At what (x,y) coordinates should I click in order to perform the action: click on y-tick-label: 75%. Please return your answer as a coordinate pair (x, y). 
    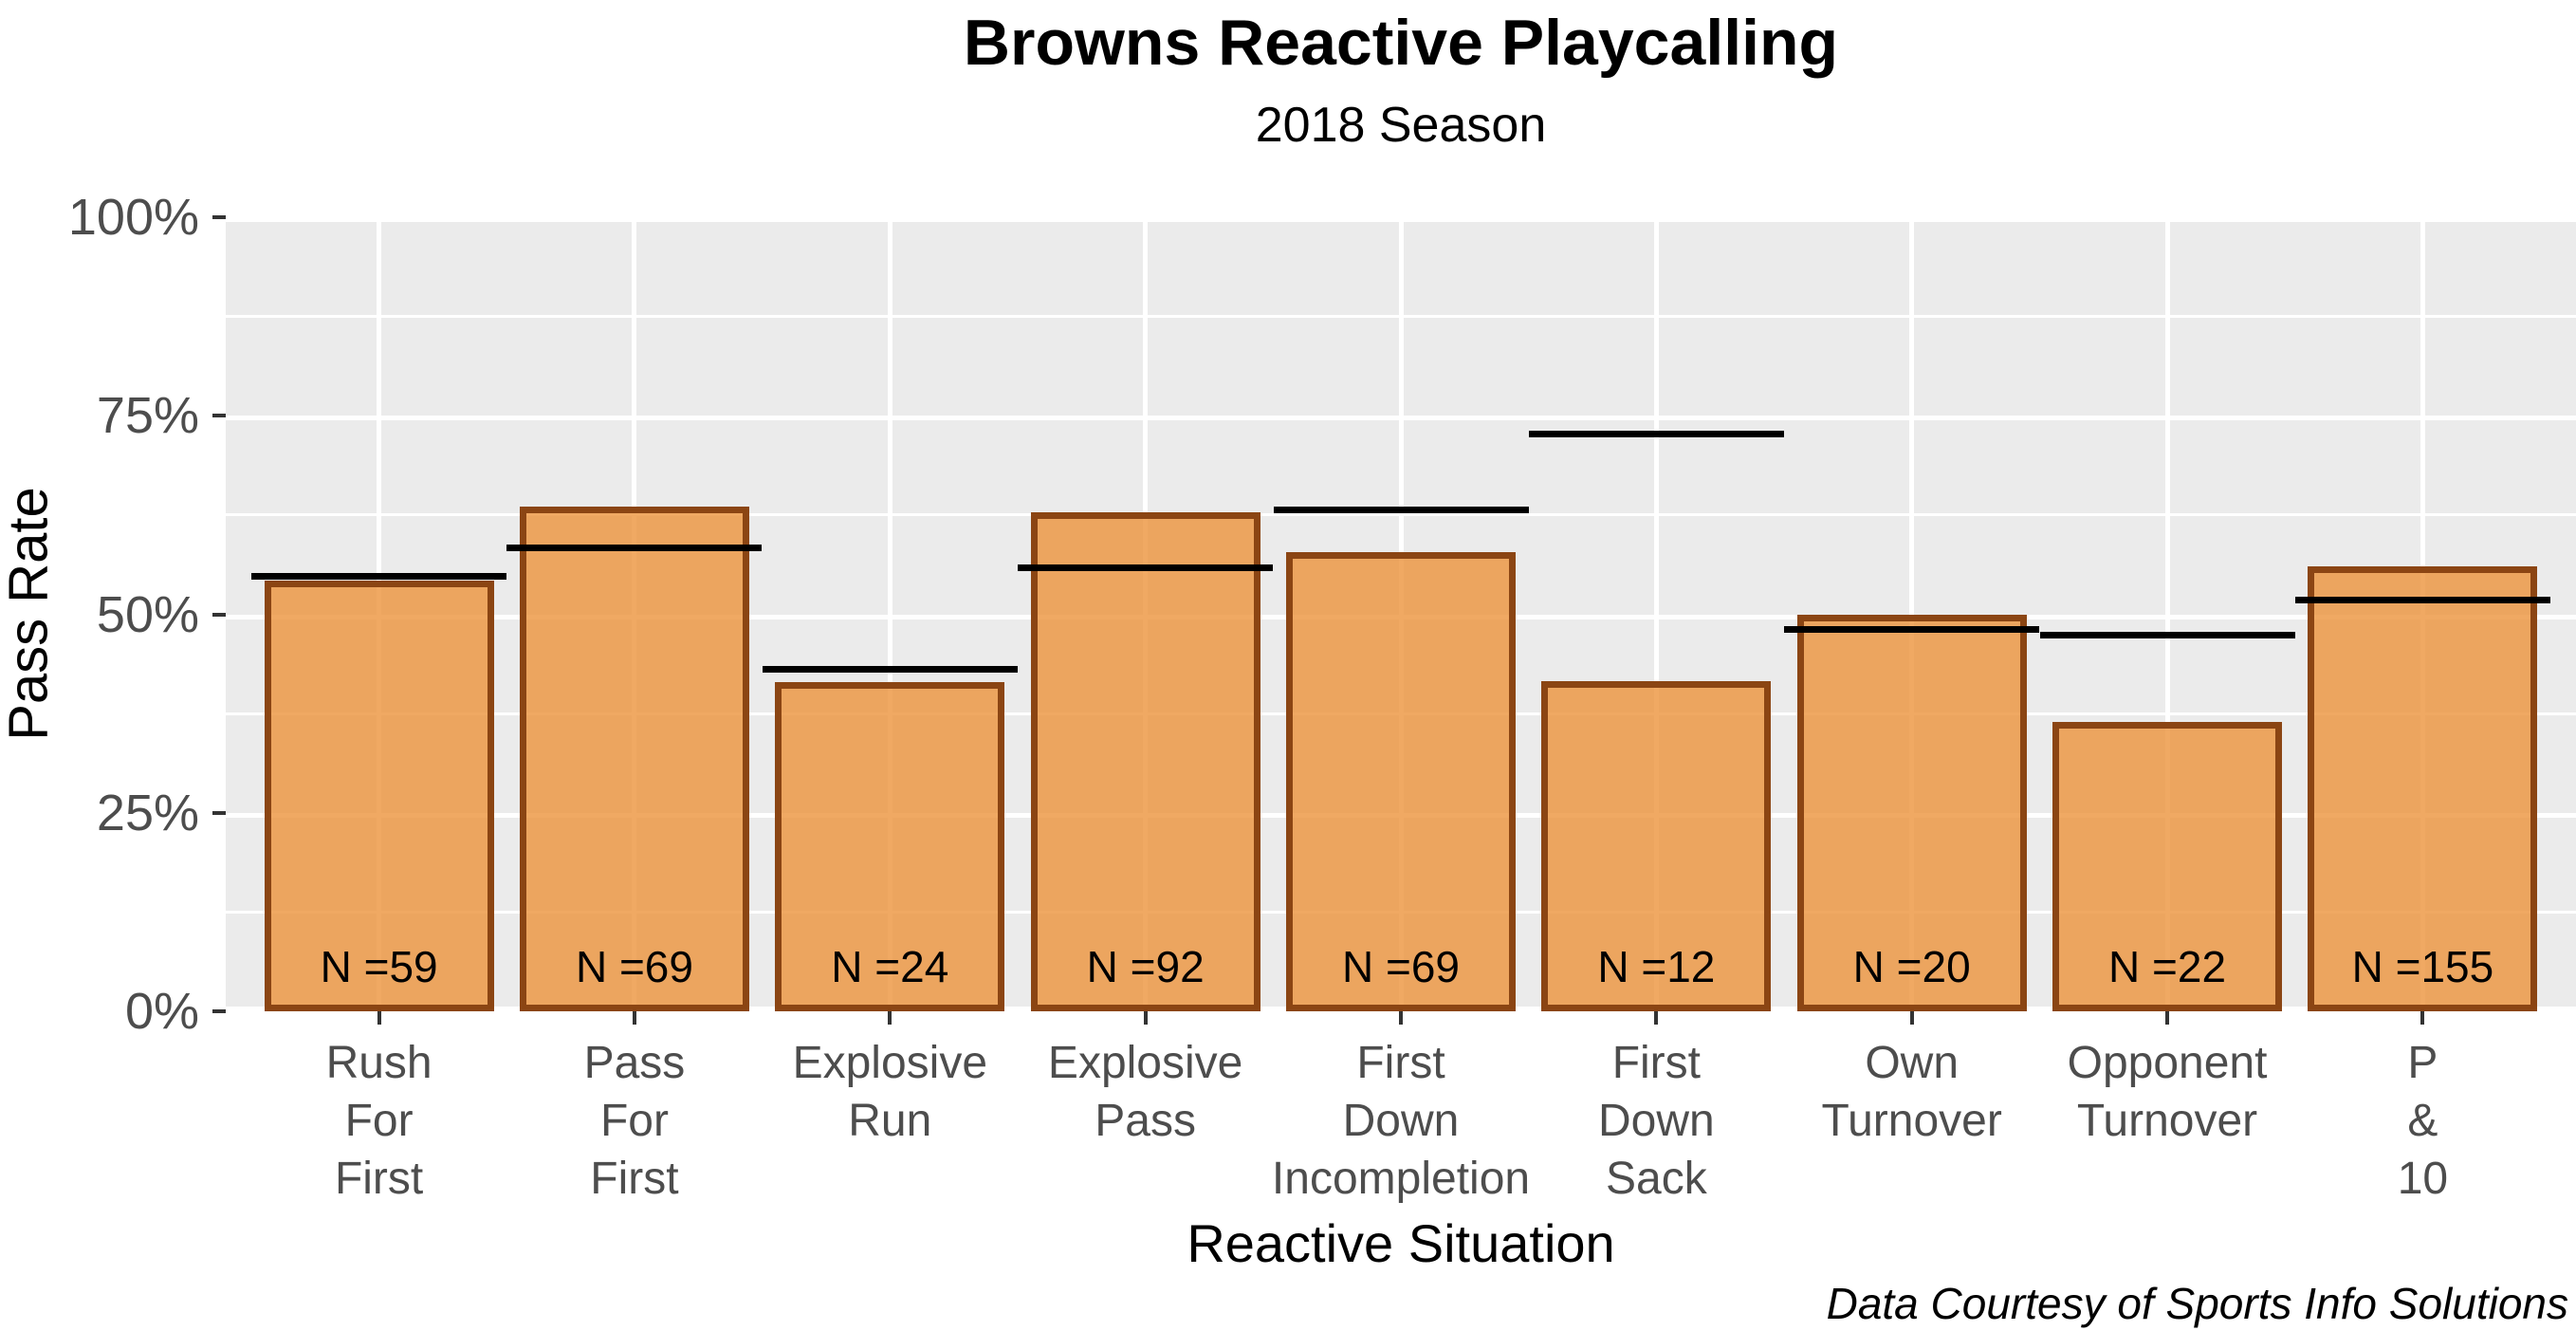
    Looking at the image, I should click on (147, 416).